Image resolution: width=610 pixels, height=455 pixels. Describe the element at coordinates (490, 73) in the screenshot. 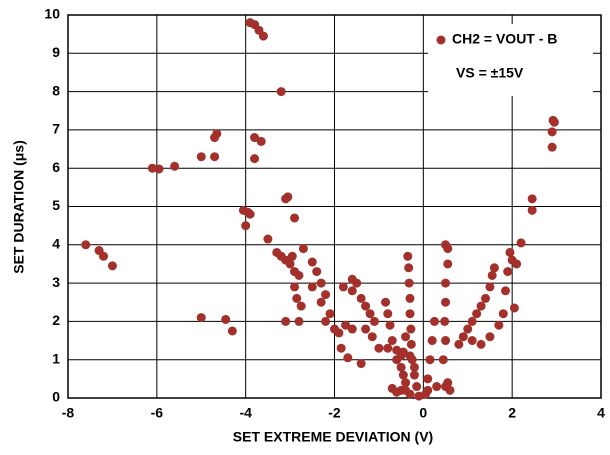

I see `annotation: VS = ±15V` at that location.